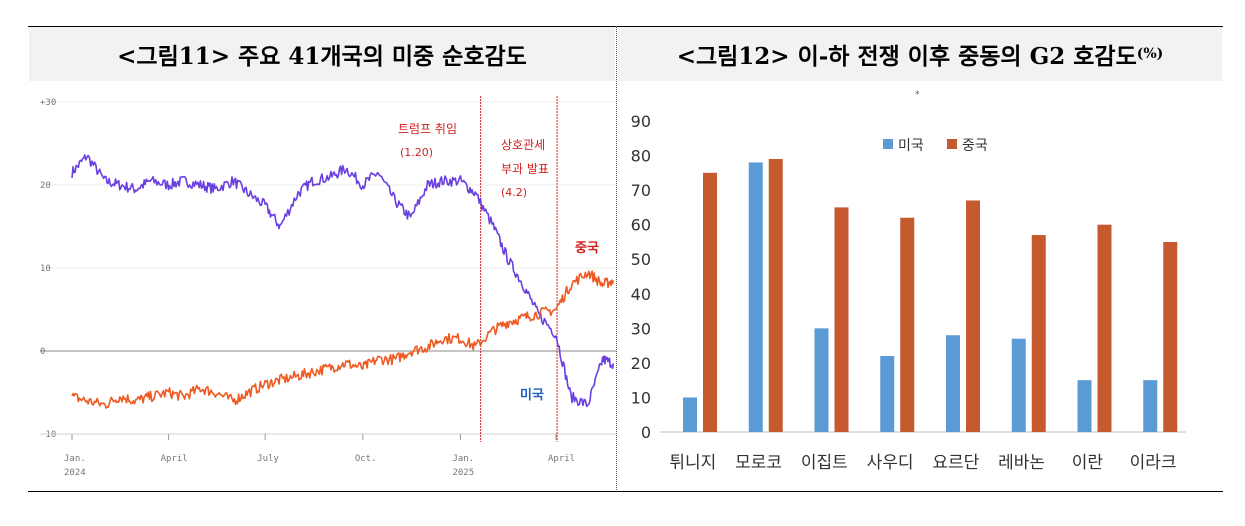  I want to click on figure12-title: <그림12> 이-하 전쟁 이후 중동의 G2 호감도 (%), so click(920, 54).